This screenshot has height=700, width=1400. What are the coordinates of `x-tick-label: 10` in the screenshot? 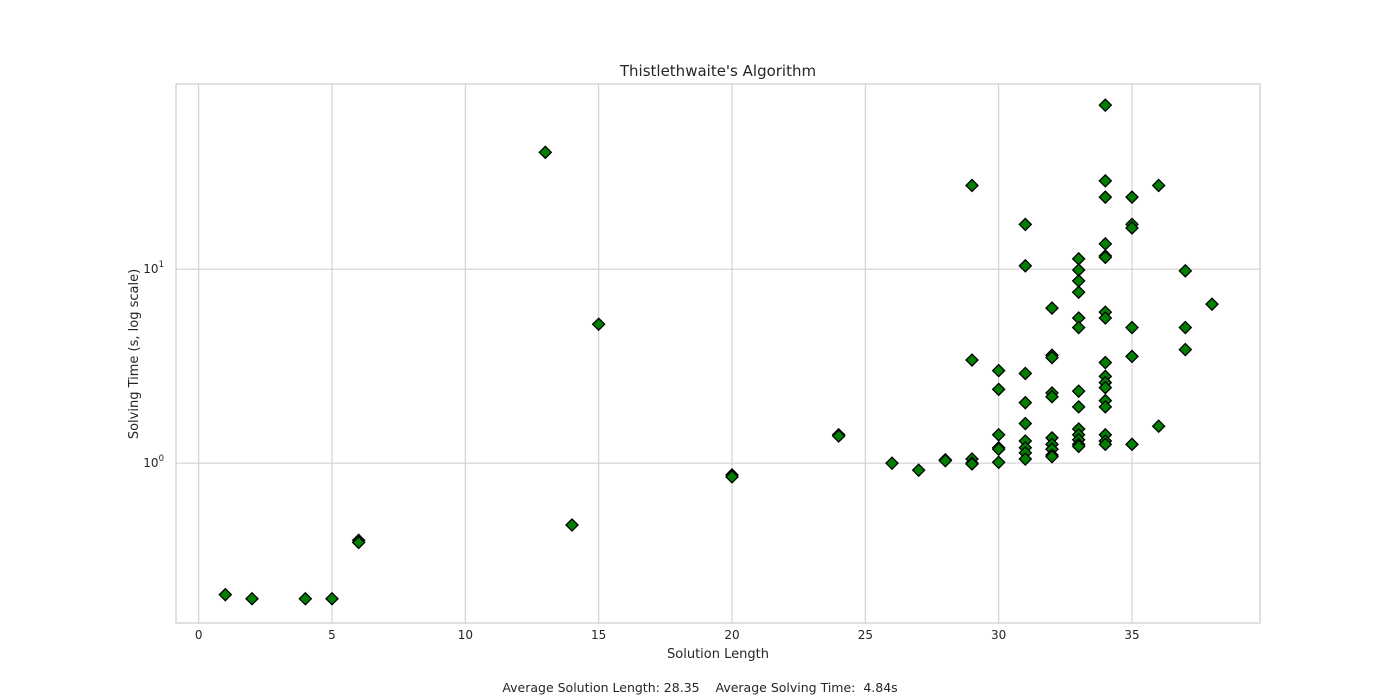 It's located at (465, 635).